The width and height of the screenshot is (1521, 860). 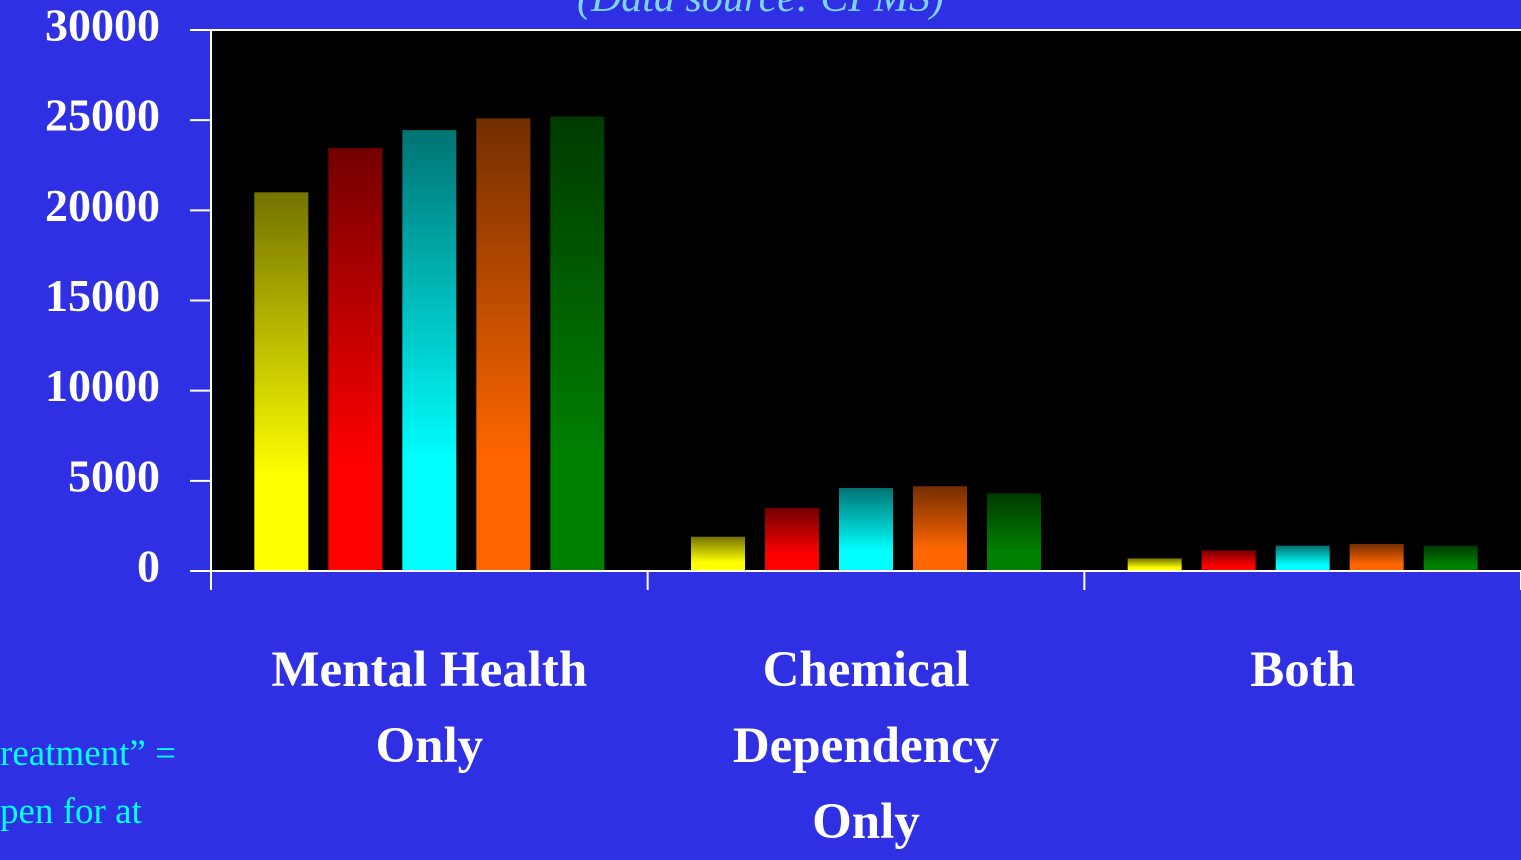 What do you see at coordinates (148, 566) in the screenshot?
I see `y-tick-label: 0` at bounding box center [148, 566].